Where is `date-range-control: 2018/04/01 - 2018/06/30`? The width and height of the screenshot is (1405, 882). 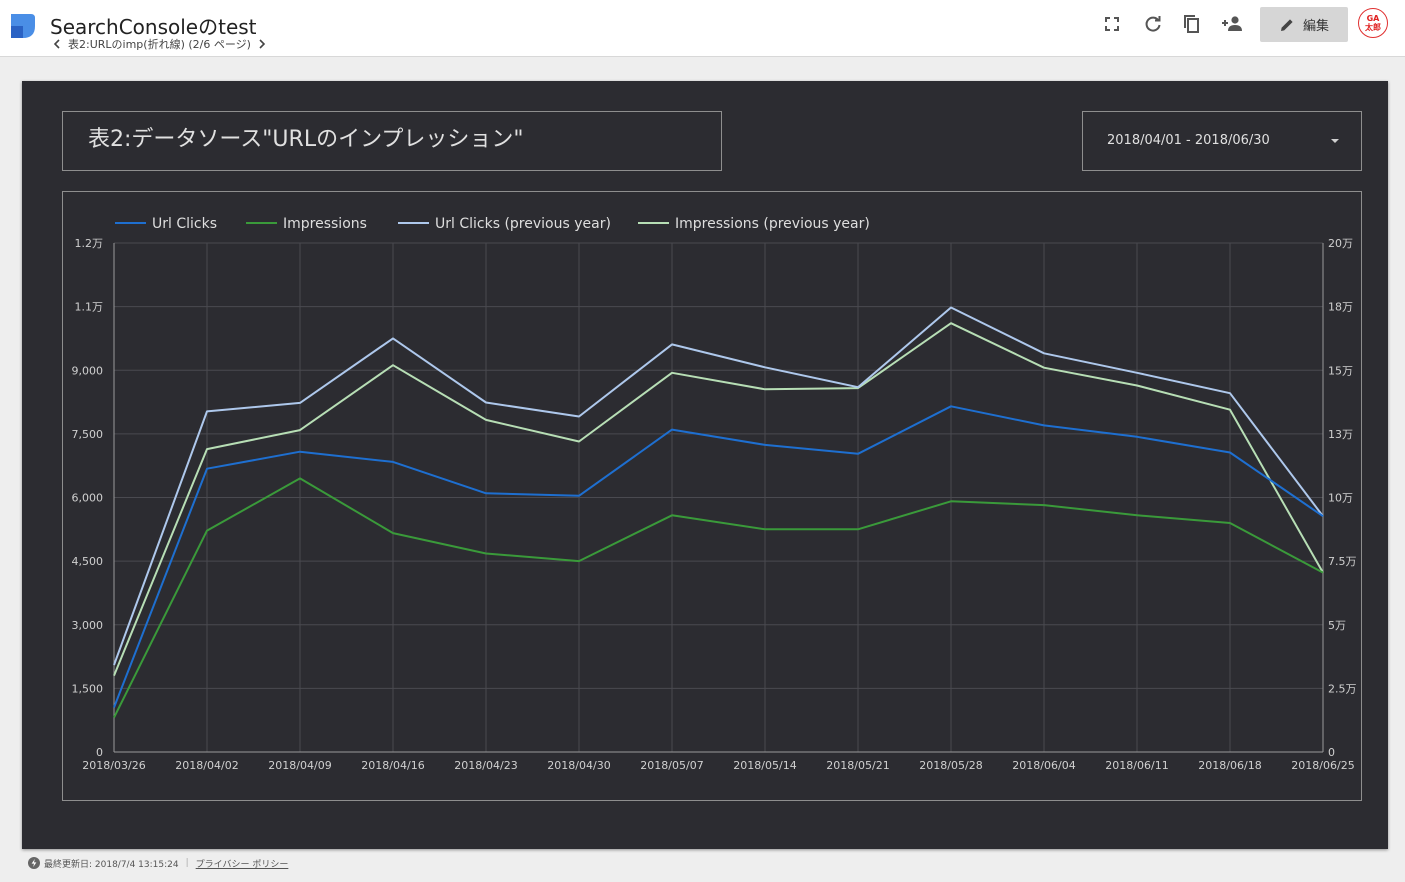 date-range-control: 2018/04/01 - 2018/06/30 is located at coordinates (1222, 141).